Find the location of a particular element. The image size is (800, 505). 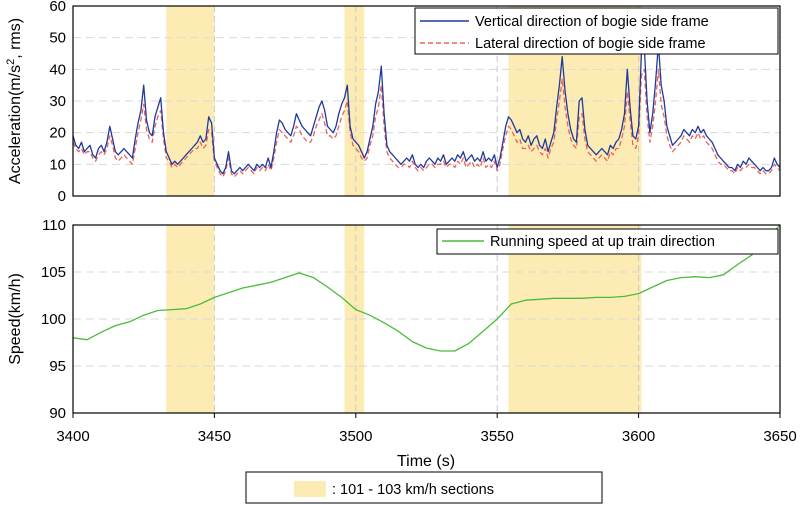

sections-legend-label: : 101 - 103 km/h sections is located at coordinates (413, 490).